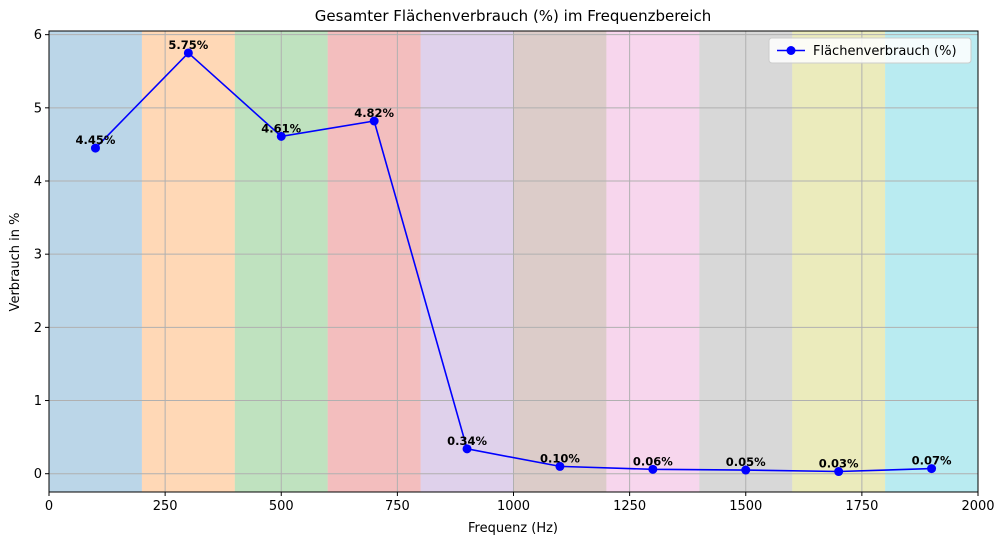  Describe the element at coordinates (885, 51) in the screenshot. I see `legend-label: Flächenverbrauch (%)` at that location.